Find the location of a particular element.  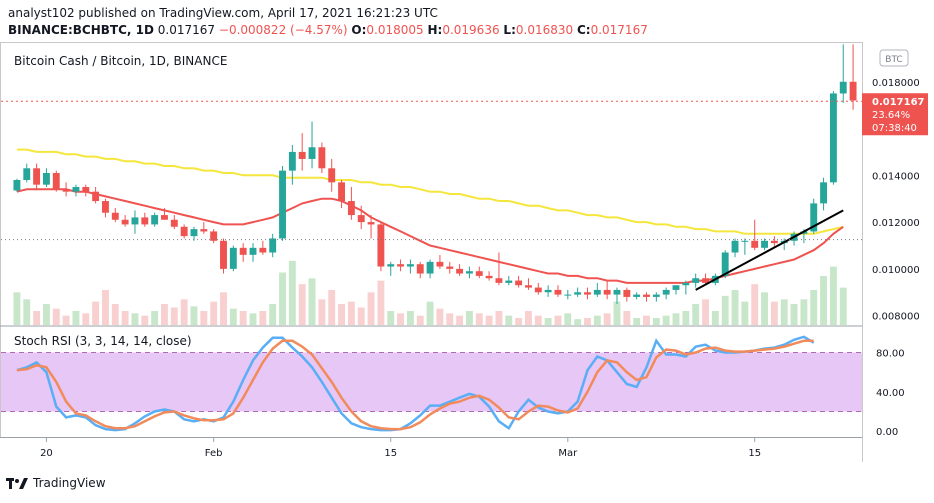

price-change: −0.000822 (−4.57%) is located at coordinates (283, 30).